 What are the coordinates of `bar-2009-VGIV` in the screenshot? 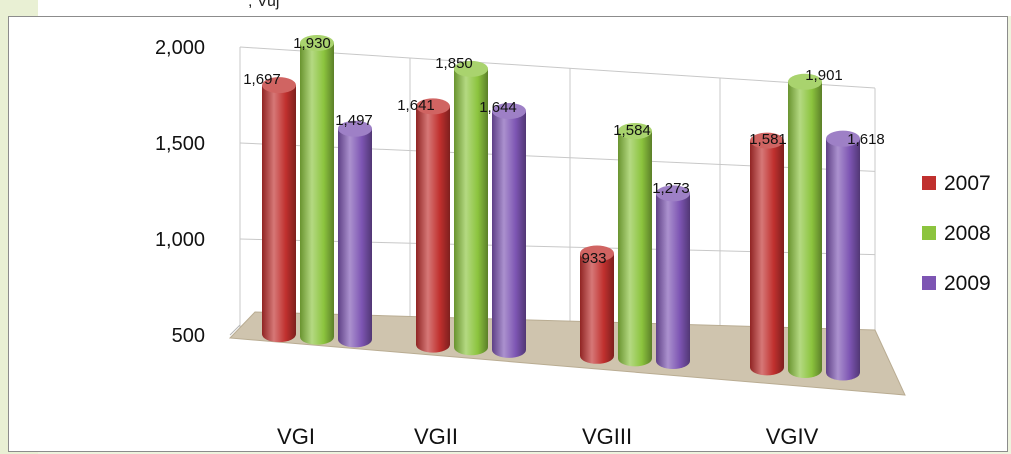 It's located at (843, 255).